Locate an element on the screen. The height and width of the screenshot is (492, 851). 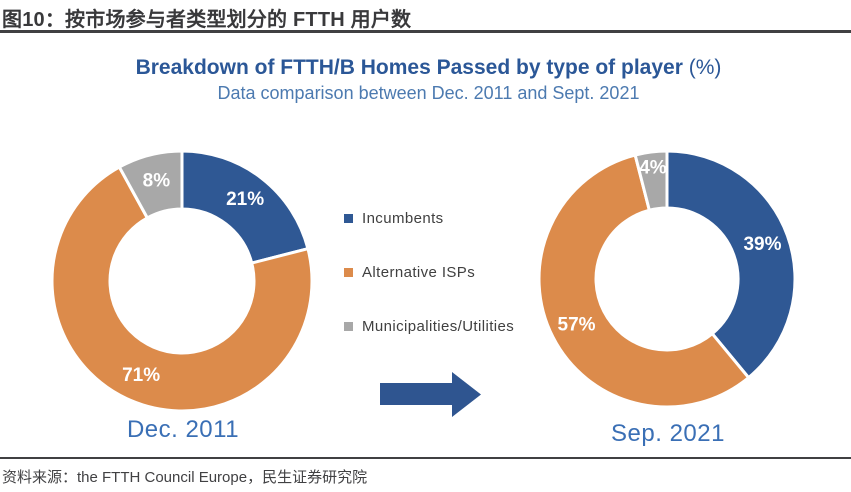
slice-data-label: 8% is located at coordinates (157, 181).